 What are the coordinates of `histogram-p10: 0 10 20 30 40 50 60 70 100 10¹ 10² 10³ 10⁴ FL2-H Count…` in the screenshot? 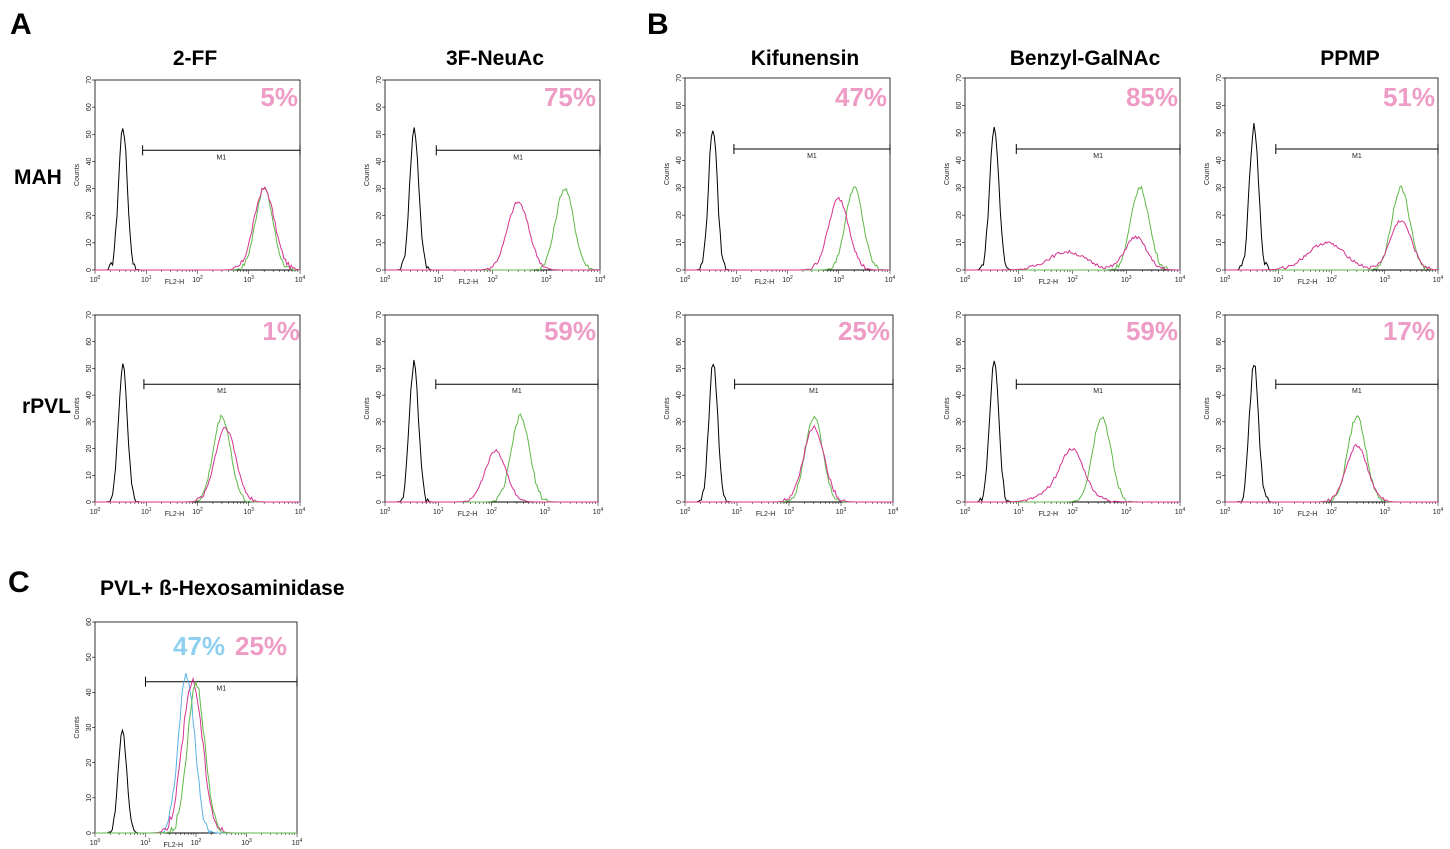 It's located at (190, 414).